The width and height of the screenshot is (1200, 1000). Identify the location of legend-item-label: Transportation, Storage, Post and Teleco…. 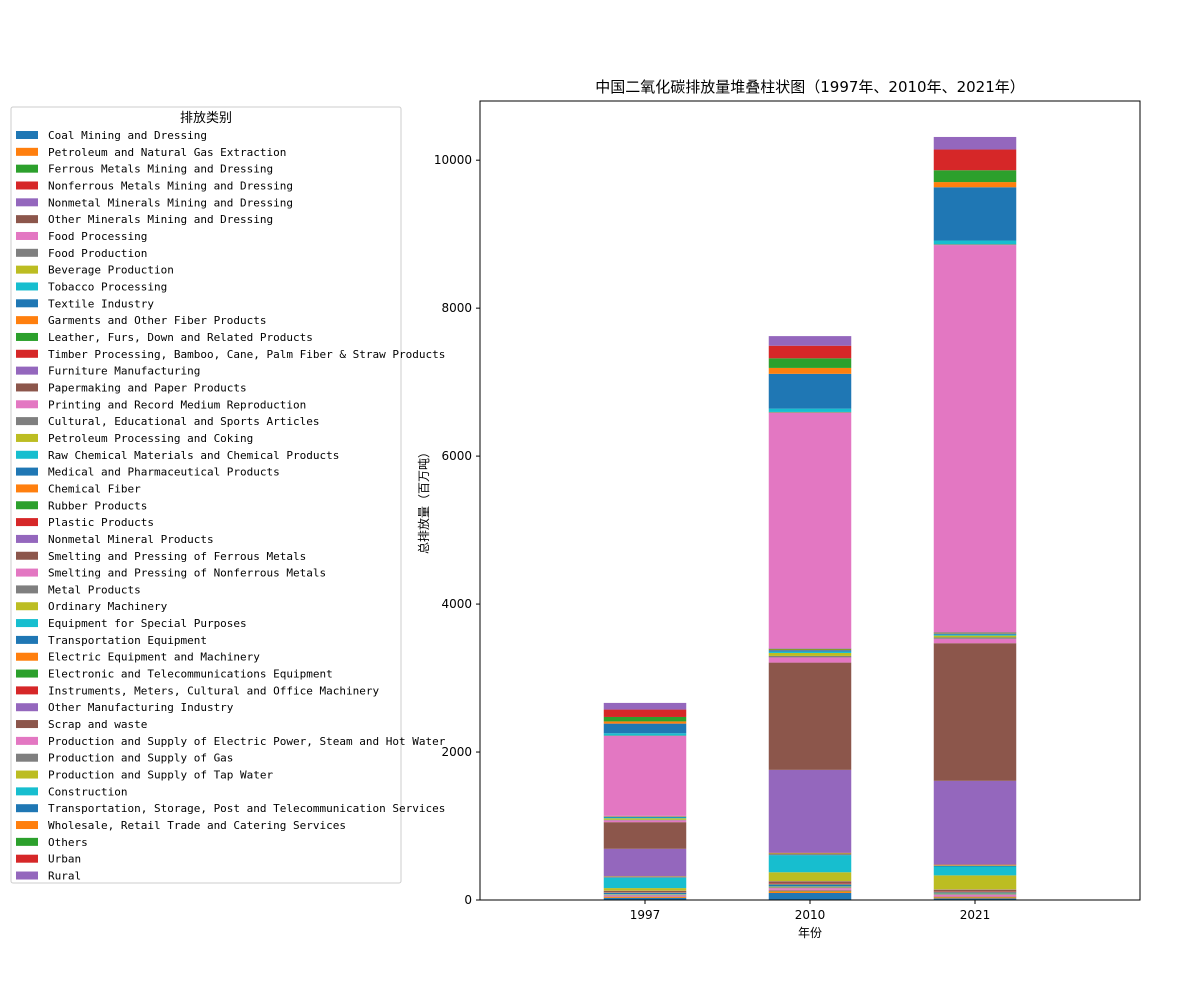
(246, 808).